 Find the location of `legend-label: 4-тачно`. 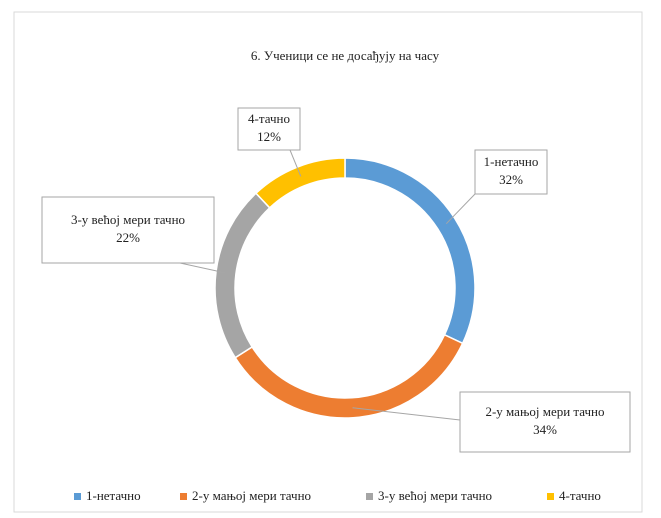

legend-label: 4-тачно is located at coordinates (580, 495).